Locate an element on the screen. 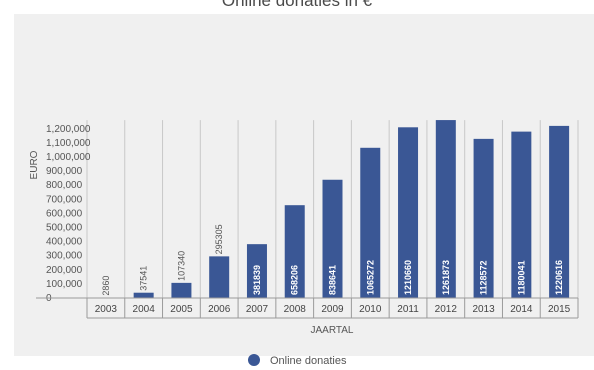 The height and width of the screenshot is (370, 594). x-tick-label: 2010 is located at coordinates (370, 309).